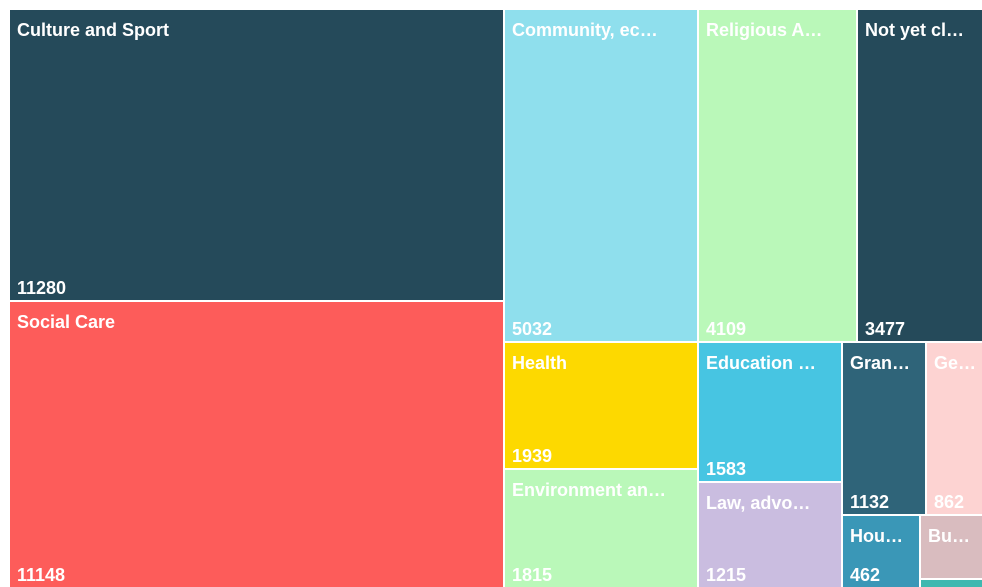  I want to click on value-label: 462, so click(865, 575).